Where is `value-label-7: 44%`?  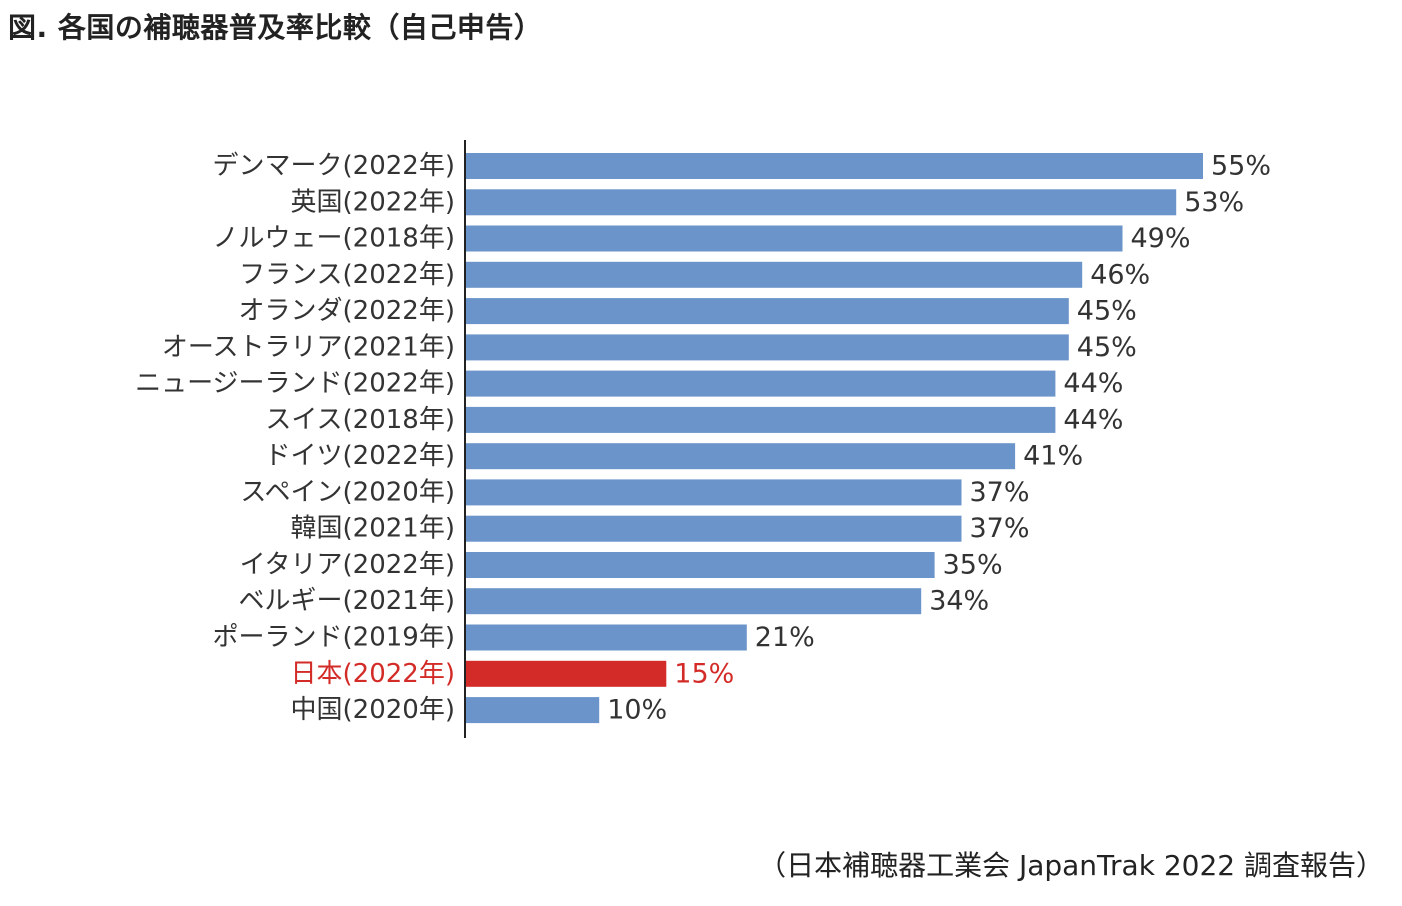
value-label-7: 44% is located at coordinates (1093, 419).